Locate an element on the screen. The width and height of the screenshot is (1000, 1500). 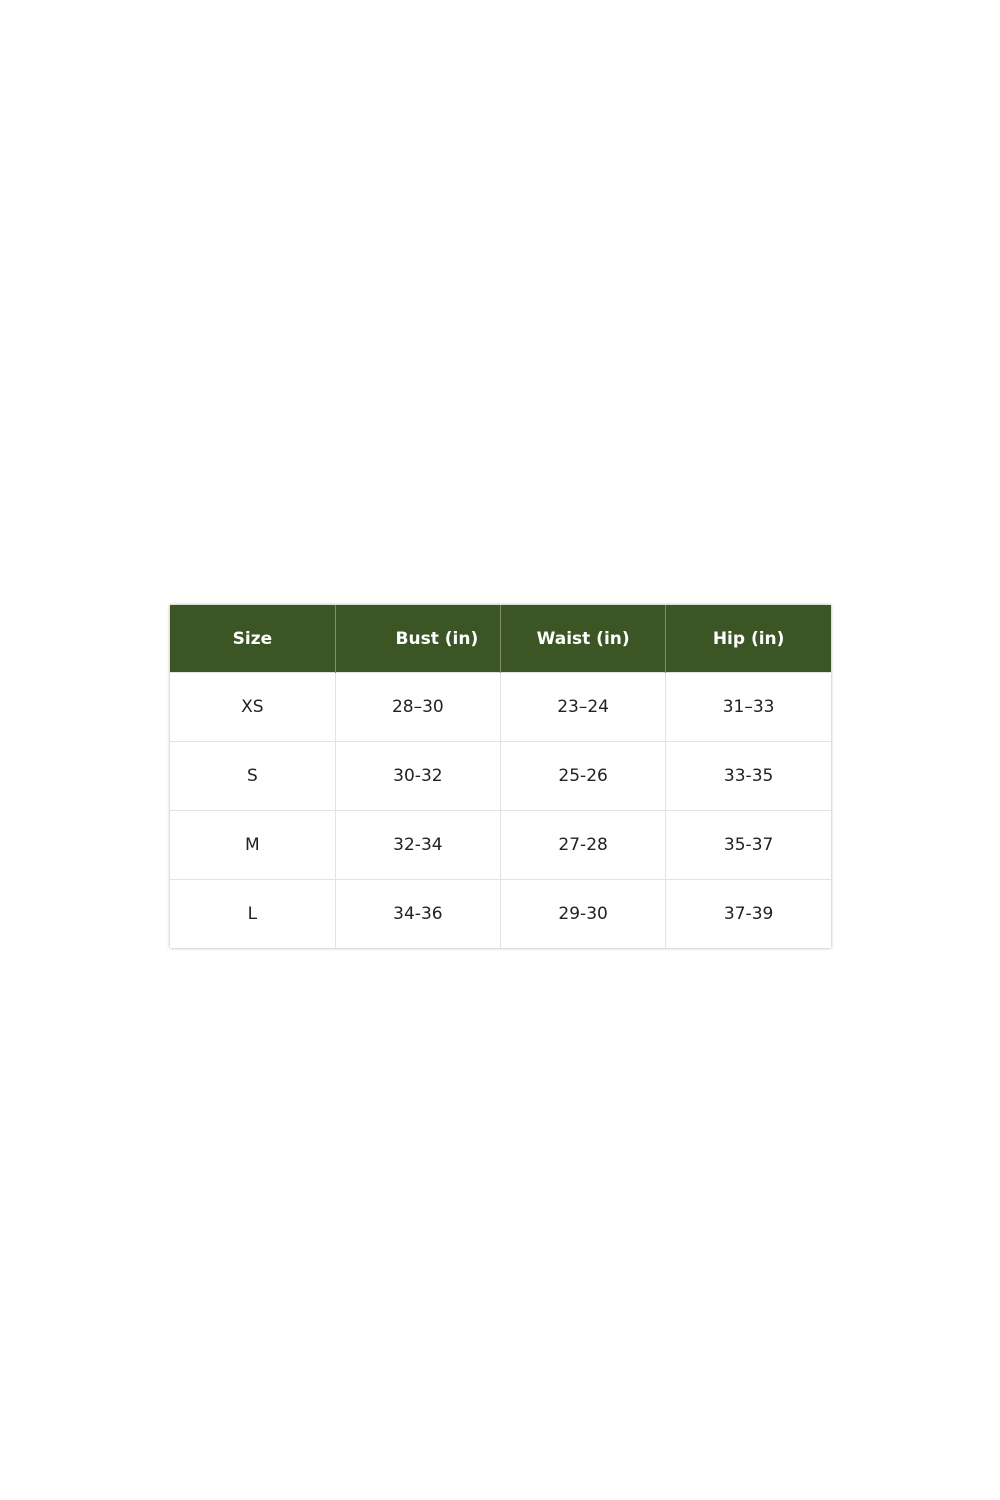
table-row: XS 28–30 23–24 31–33 is located at coordinates (500, 707).